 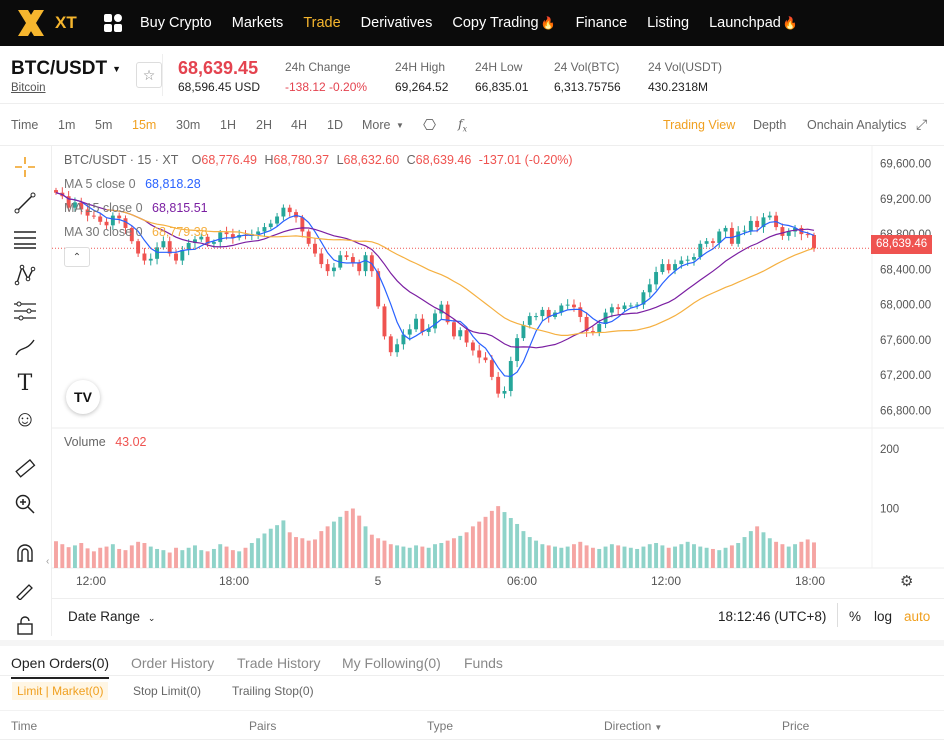 What do you see at coordinates (258, 23) in the screenshot?
I see `nav-item-markets: Markets` at bounding box center [258, 23].